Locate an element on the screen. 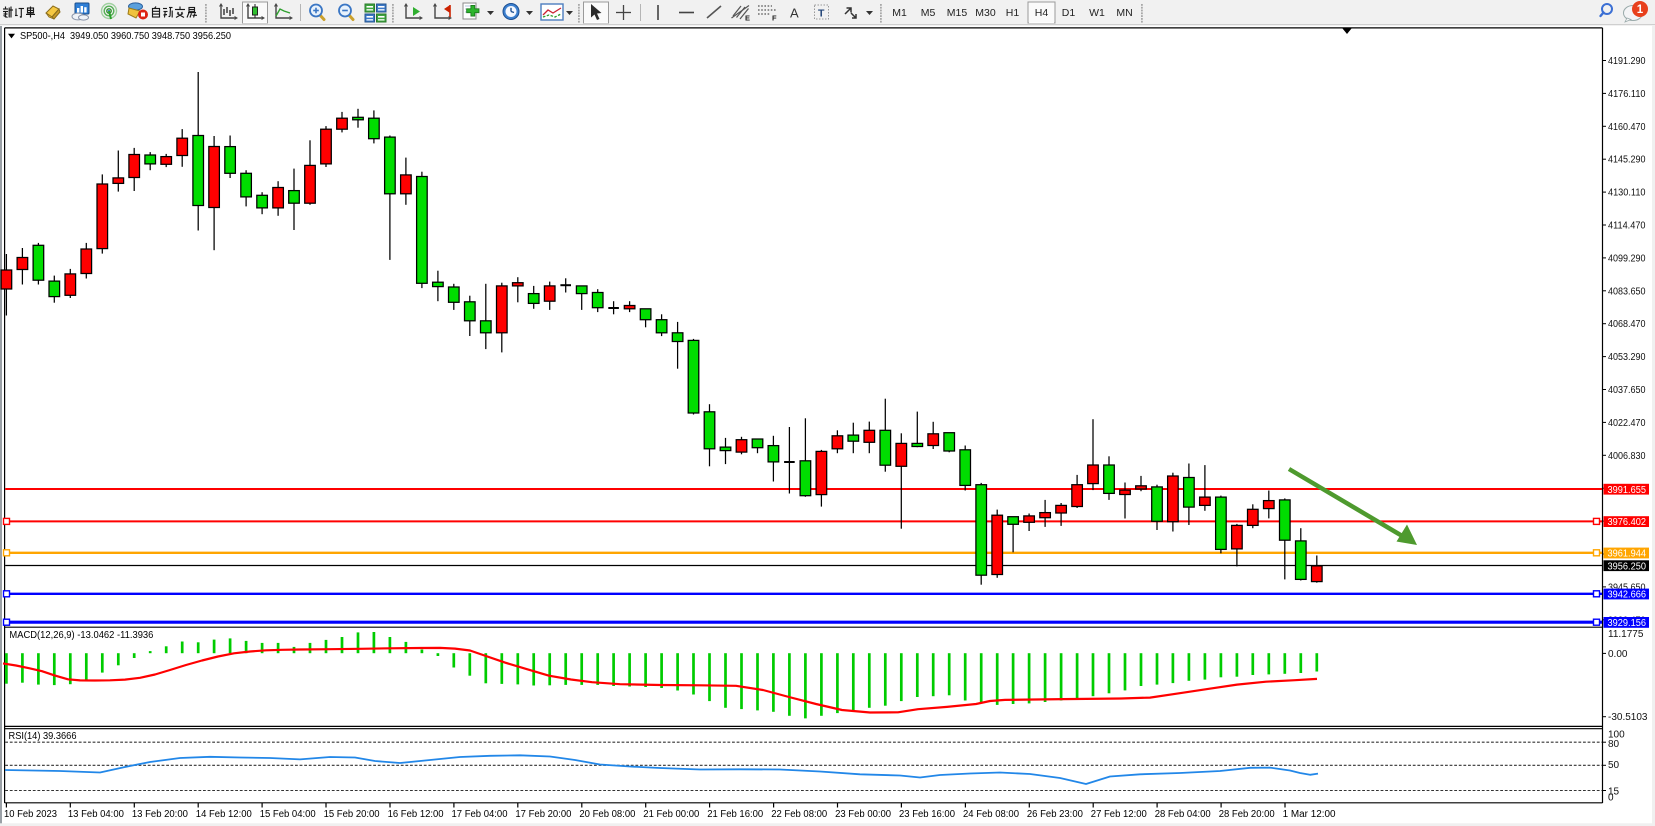 The width and height of the screenshot is (1655, 826). svg-text:MACD(12,26,9) -13.0462 -11.393: MACD(12,26,9) -13.0462 -11.3936 is located at coordinates (81, 635).